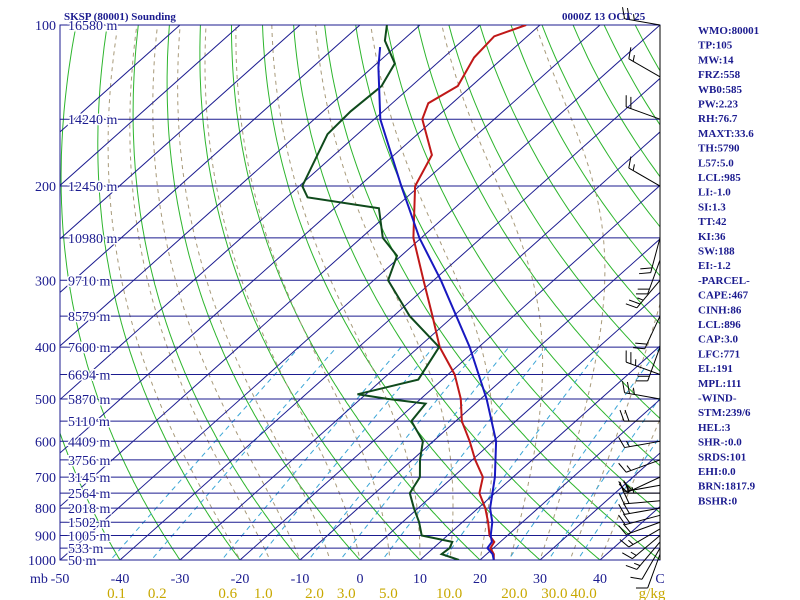 This screenshot has height=600, width=800. Describe the element at coordinates (469, 292) in the screenshot. I see `temperature-trace` at that location.